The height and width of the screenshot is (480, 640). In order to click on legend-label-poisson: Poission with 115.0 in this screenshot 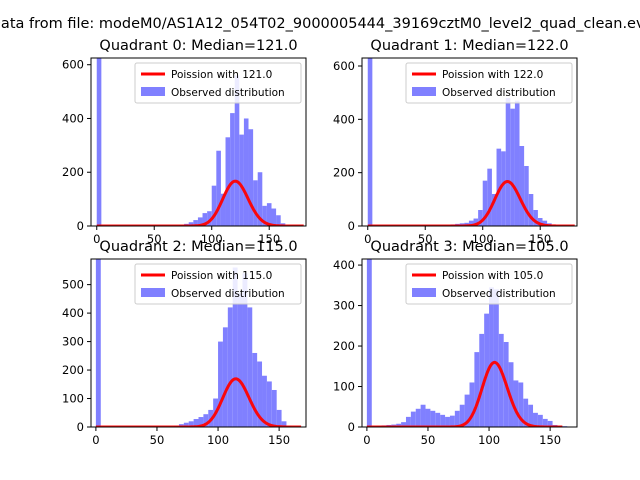, I will do `click(221, 276)`.